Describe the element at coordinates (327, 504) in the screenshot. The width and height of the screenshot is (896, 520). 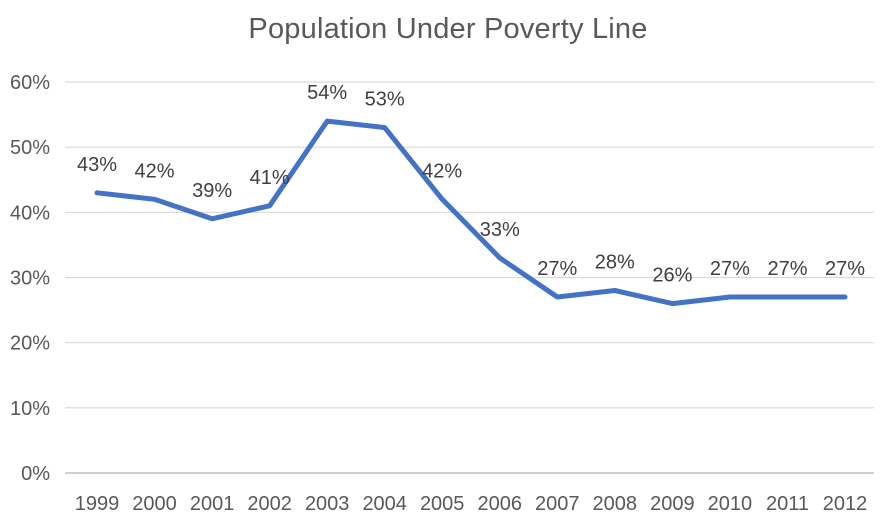
I see `x-axis-tick-label: 2003` at that location.